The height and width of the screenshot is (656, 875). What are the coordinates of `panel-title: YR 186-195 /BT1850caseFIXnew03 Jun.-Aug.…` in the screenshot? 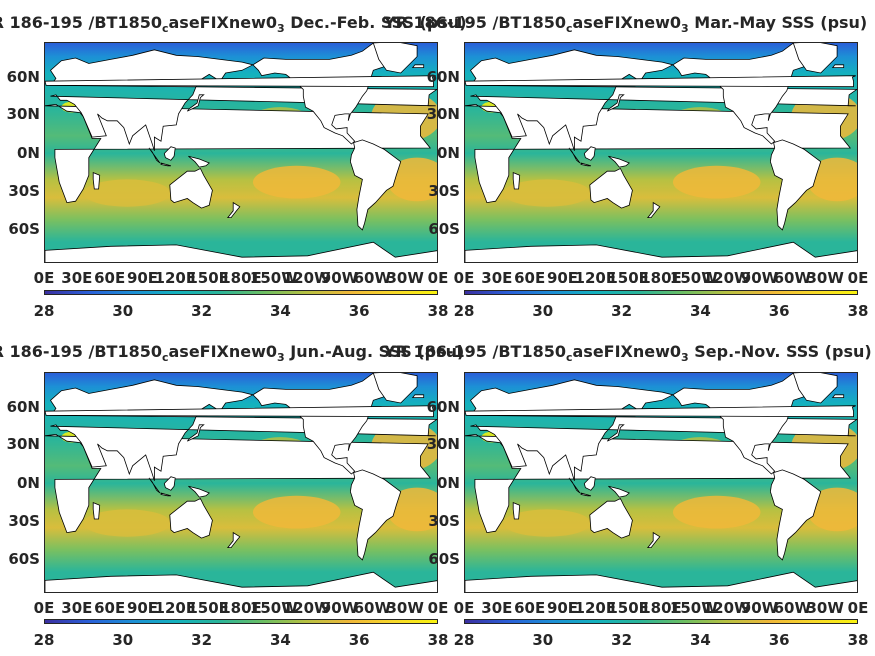 It's located at (232, 353).